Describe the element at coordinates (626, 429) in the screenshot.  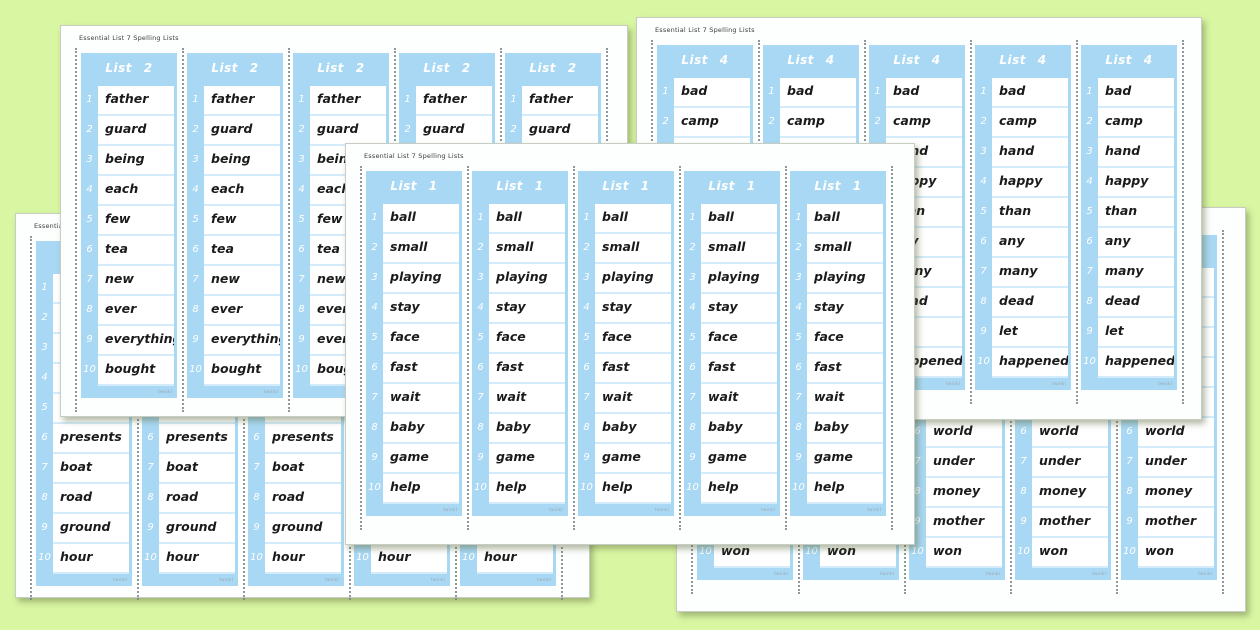
I see `word-row: 8 baby` at that location.